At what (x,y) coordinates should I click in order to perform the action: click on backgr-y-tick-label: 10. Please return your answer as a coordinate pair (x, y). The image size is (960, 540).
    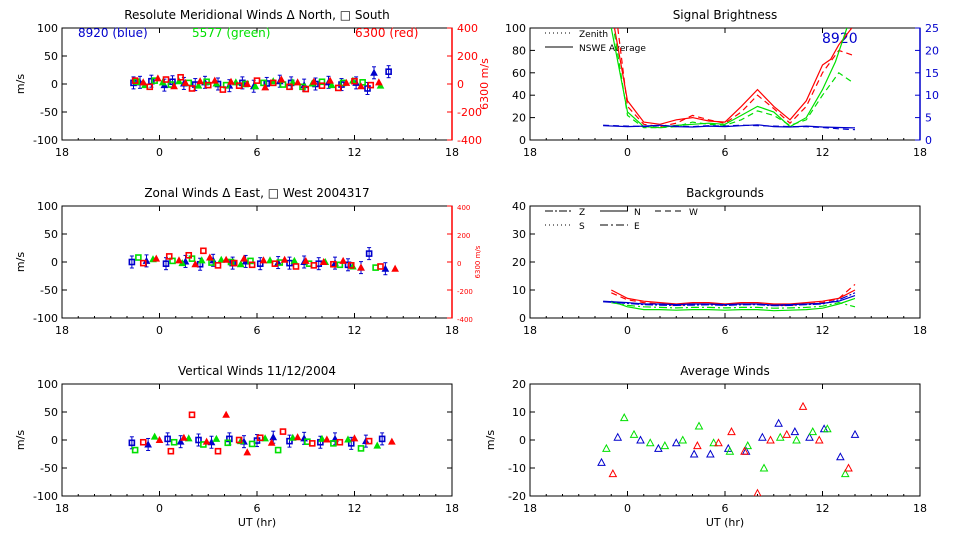
    Looking at the image, I should click on (519, 290).